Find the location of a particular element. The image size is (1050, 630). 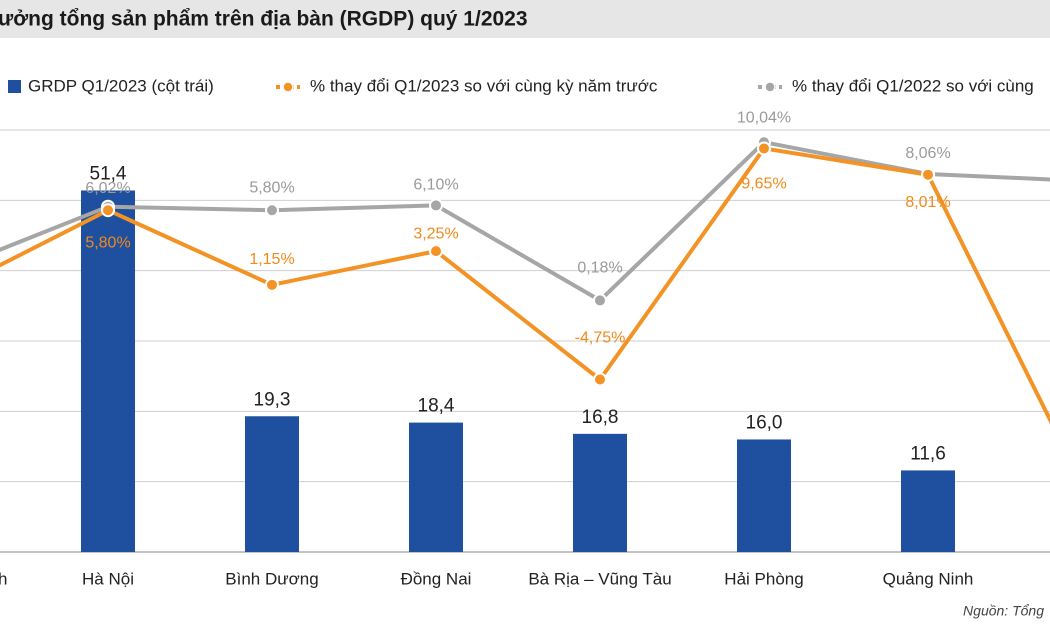

x-tick-label: Hải Phòng is located at coordinates (763, 578).